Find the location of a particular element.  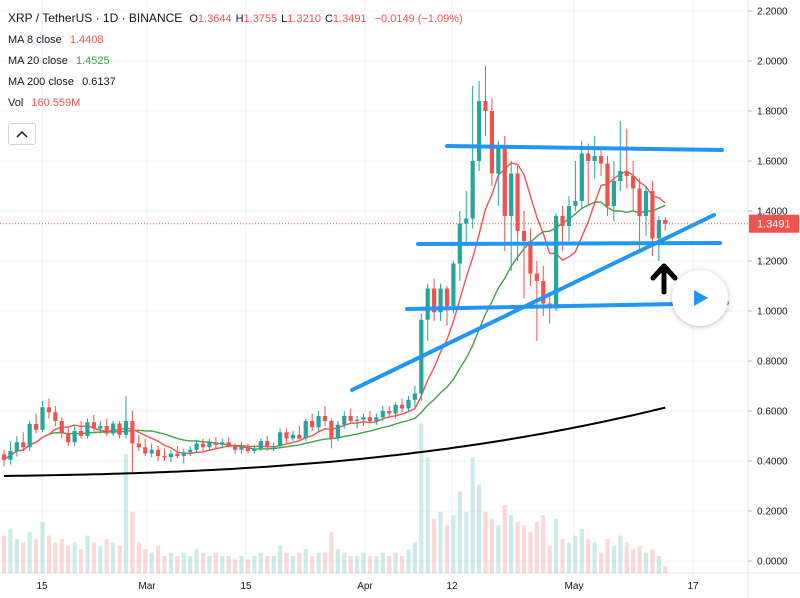

time-tick-label: 15 is located at coordinates (42, 586).